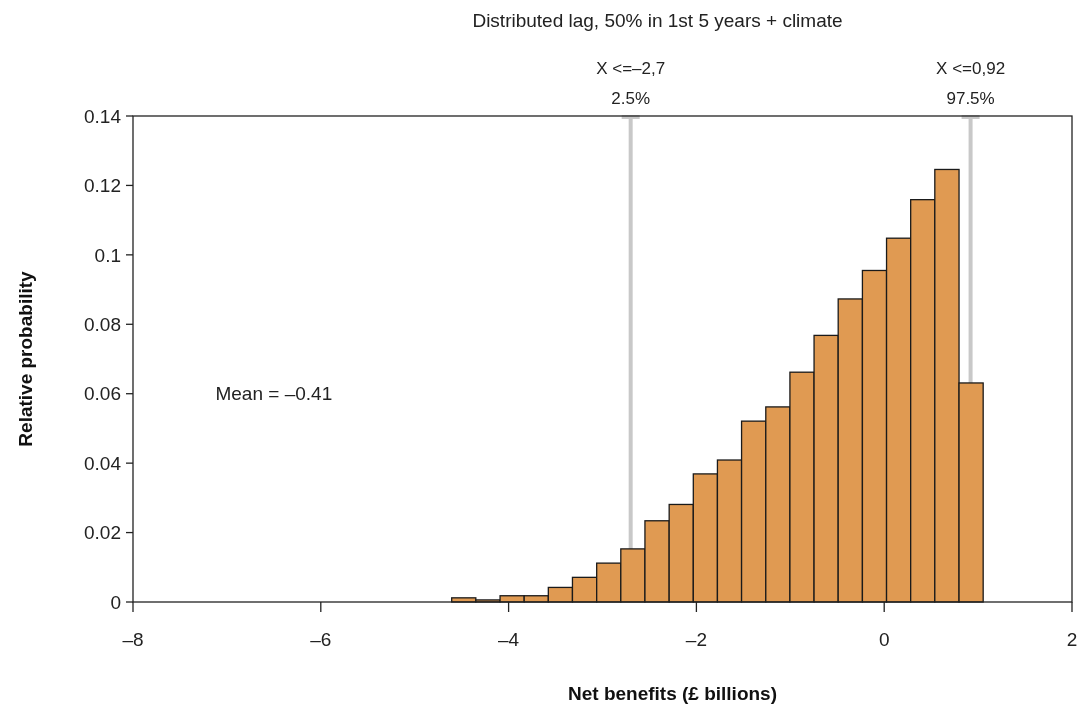  I want to click on x-axis-title: Net benefits (£ billions), so click(672, 693).